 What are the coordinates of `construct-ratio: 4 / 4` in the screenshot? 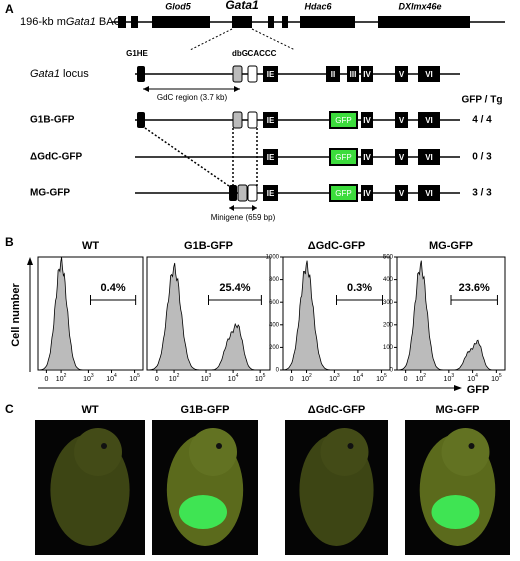 It's located at (482, 120).